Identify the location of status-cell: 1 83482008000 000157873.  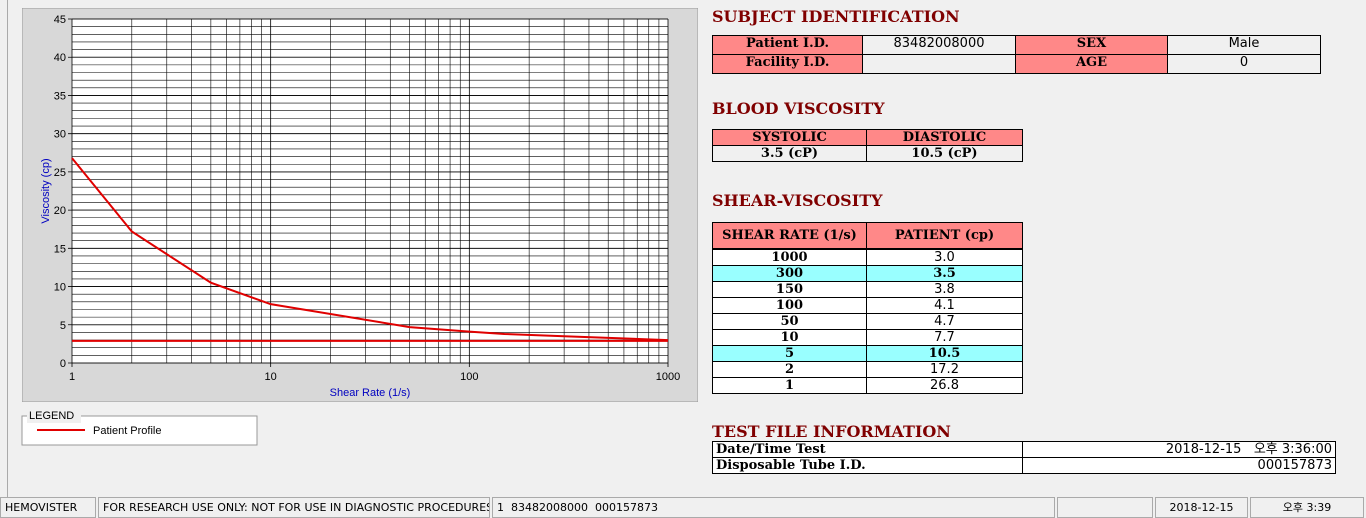
(773, 507).